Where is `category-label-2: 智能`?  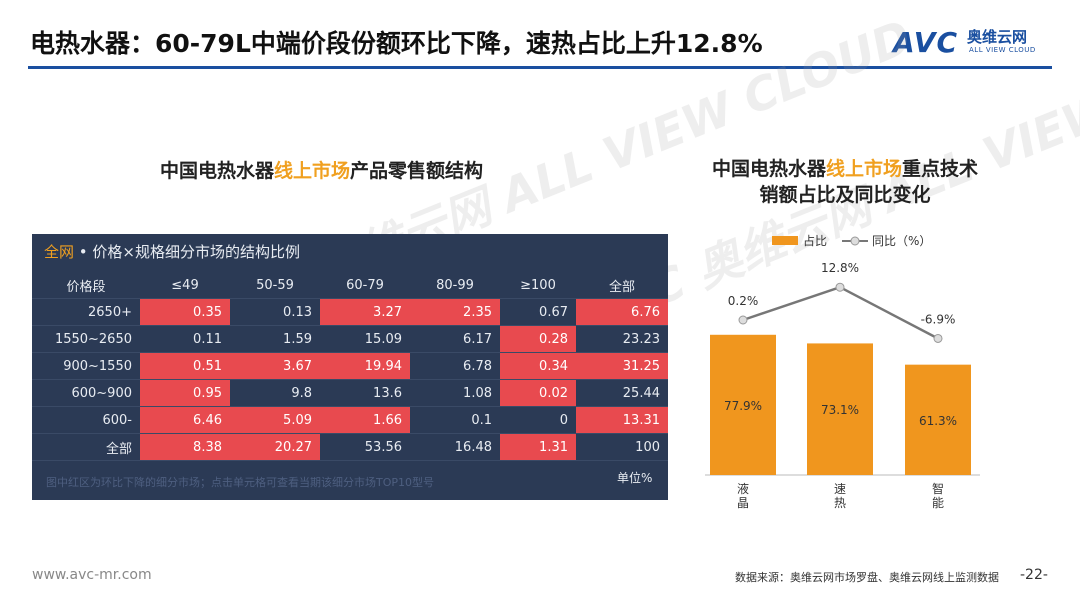
category-label-2: 智能 is located at coordinates (938, 495).